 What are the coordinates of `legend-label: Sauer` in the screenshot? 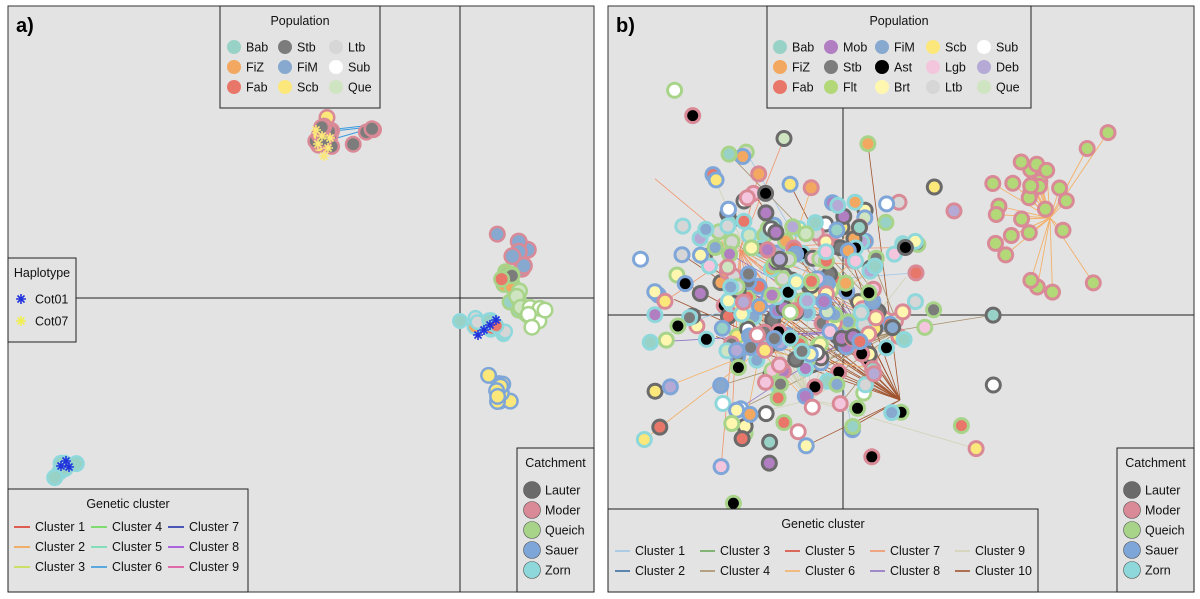 It's located at (561, 551).